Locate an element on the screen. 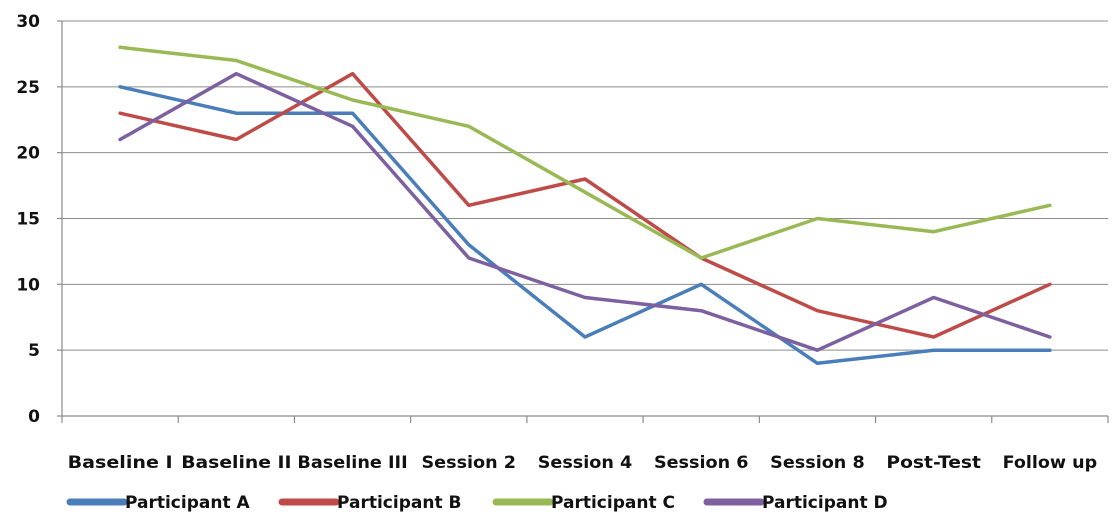  y-tick-labels: 0 5 10 15 20 25 30 is located at coordinates (28, 219).